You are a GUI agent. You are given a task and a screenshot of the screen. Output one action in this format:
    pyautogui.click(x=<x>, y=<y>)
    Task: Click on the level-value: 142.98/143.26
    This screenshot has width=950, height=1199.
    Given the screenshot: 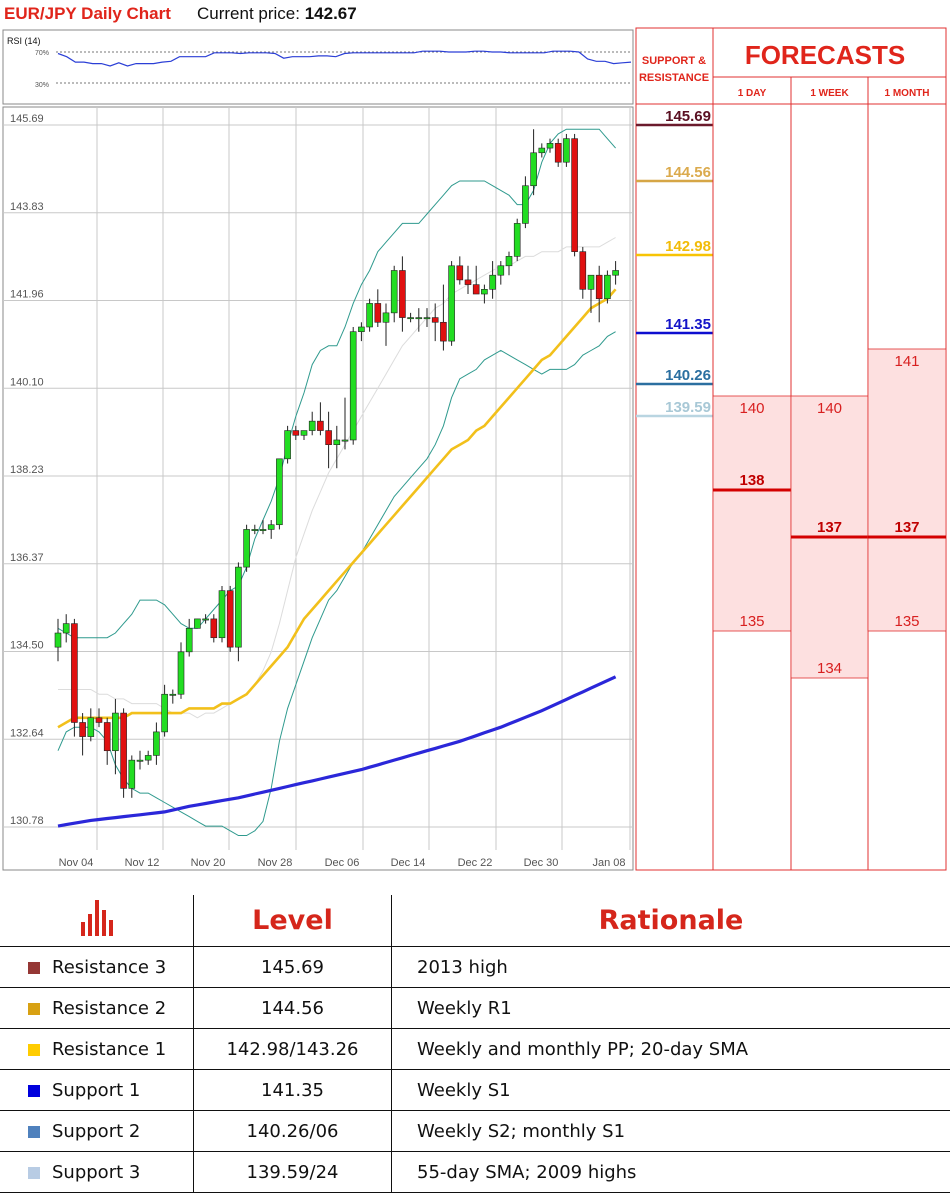 What is the action you would take?
    pyautogui.click(x=292, y=1049)
    